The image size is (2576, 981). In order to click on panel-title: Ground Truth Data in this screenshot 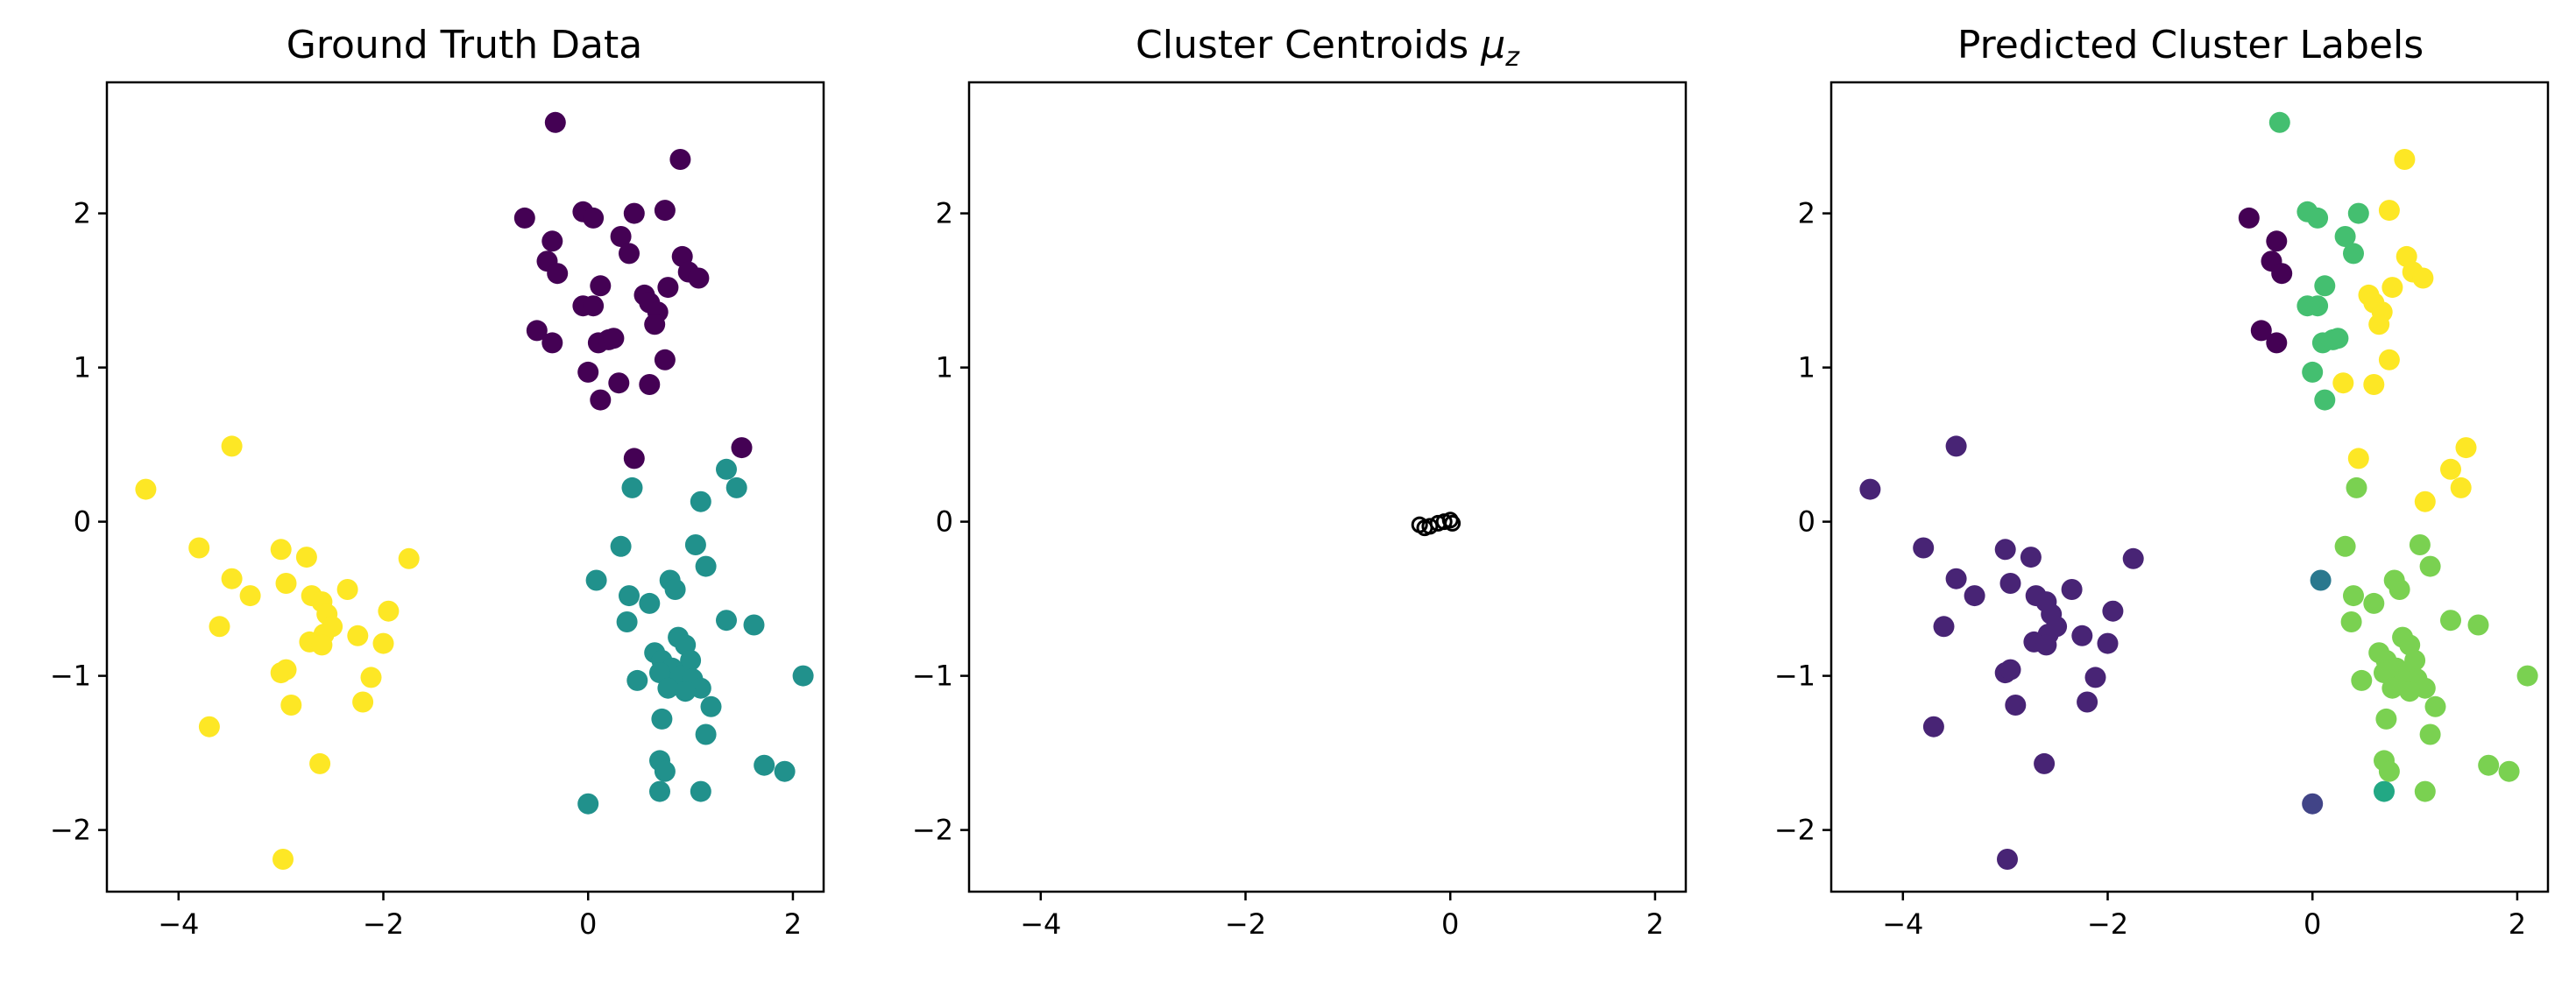, I will do `click(464, 45)`.